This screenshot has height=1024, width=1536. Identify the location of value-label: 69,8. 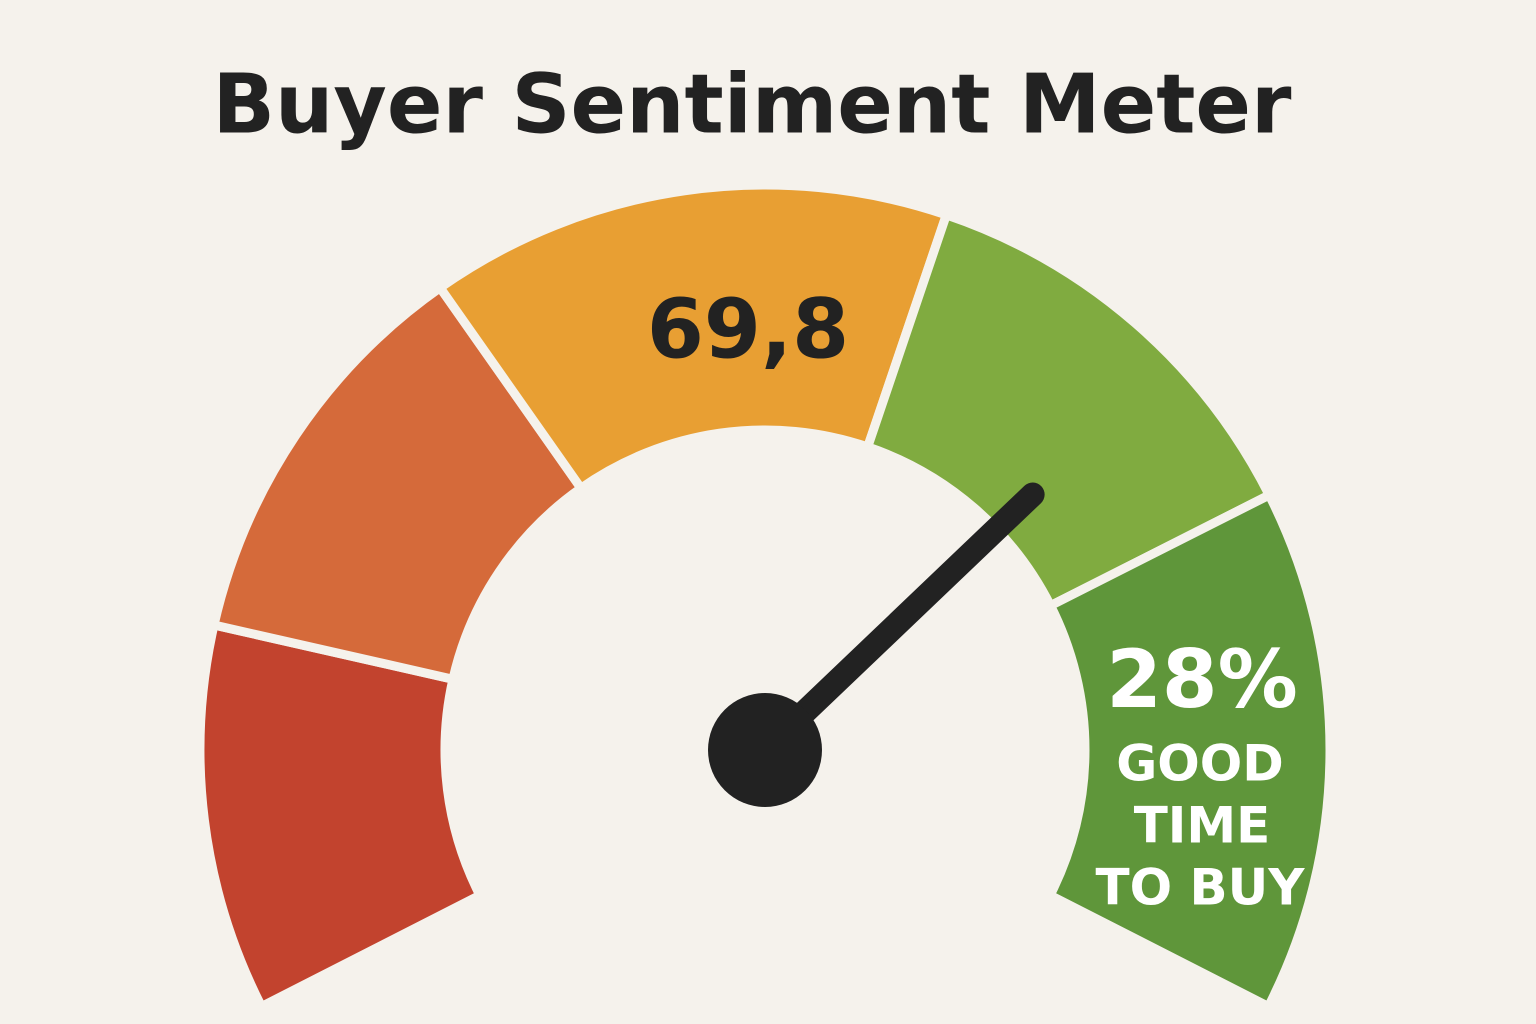
(748, 329).